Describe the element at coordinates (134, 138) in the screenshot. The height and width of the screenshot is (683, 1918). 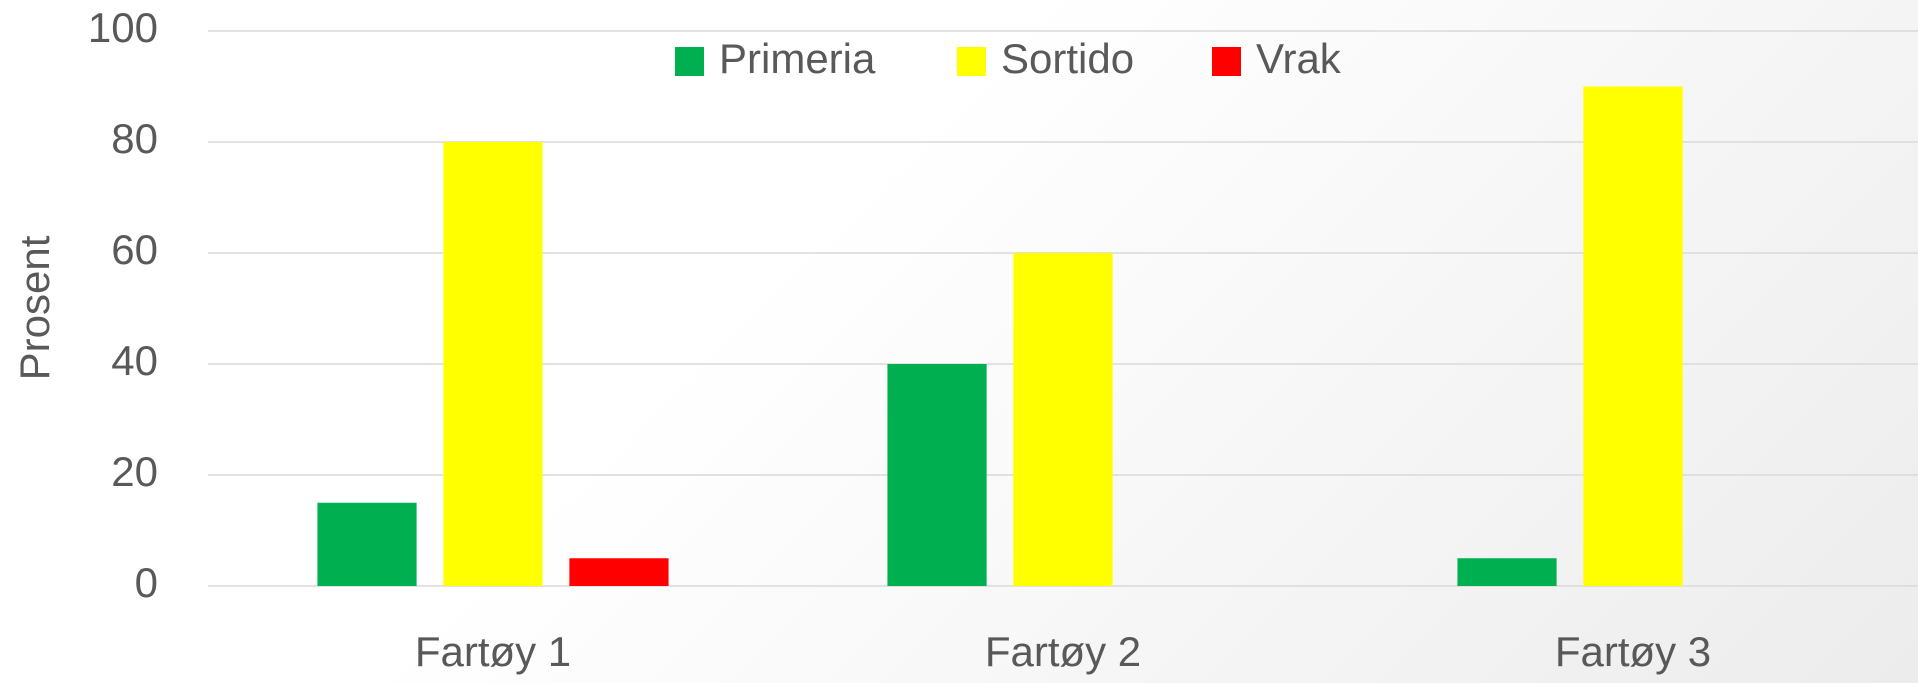
I see `y-tick-label: 80` at that location.